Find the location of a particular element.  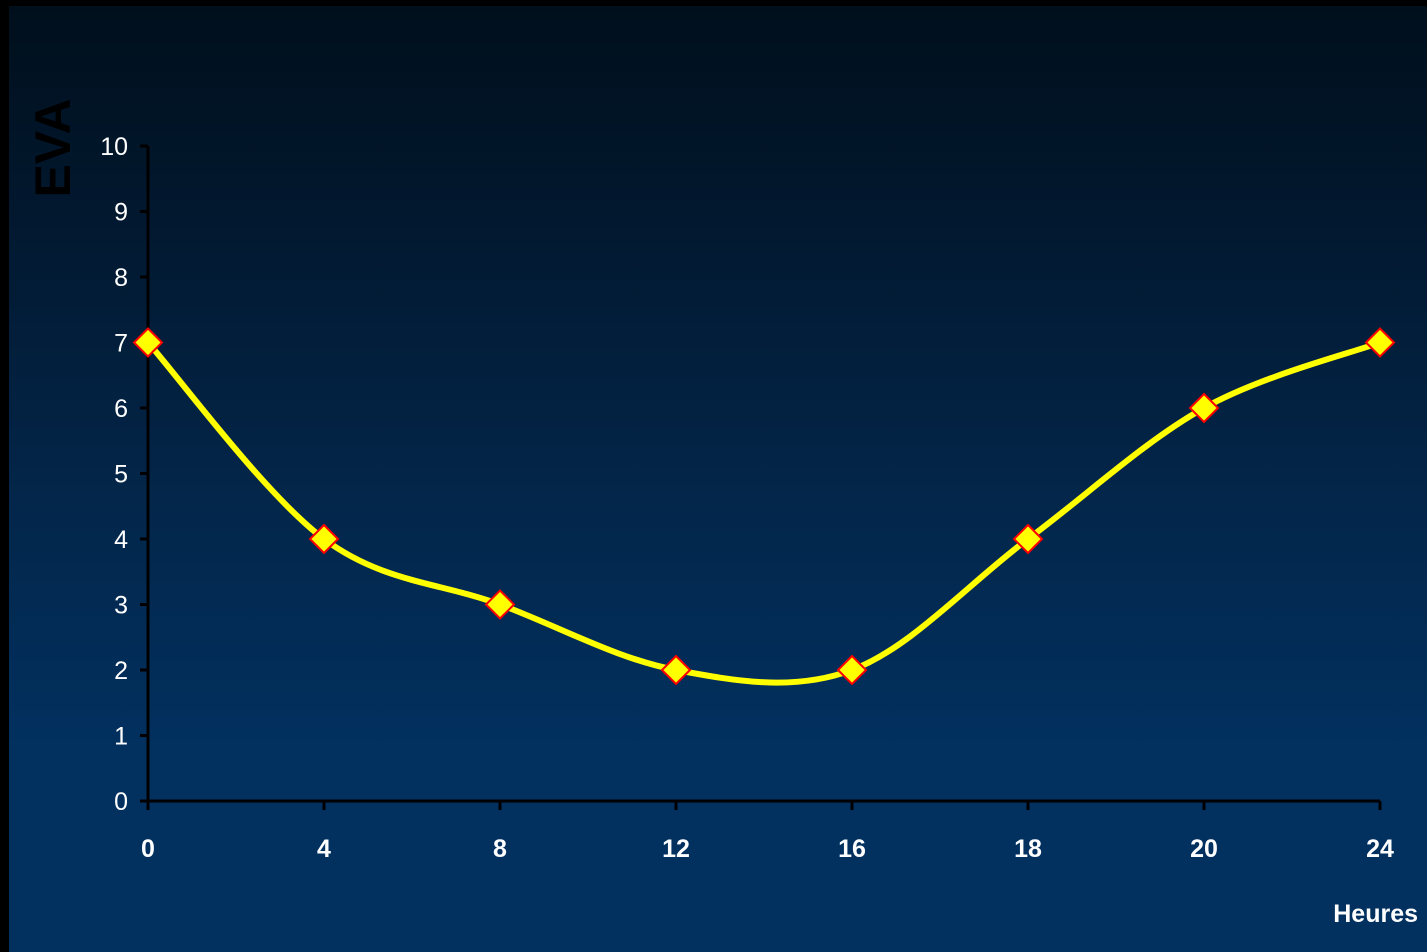

x-tick-label: 24 is located at coordinates (1380, 849).